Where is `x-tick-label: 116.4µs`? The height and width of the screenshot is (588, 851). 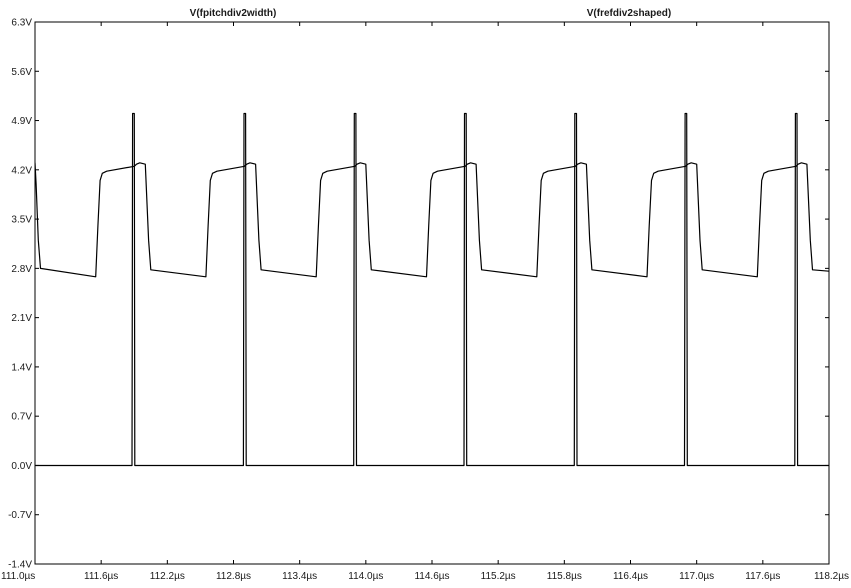
x-tick-label: 116.4µs is located at coordinates (630, 576).